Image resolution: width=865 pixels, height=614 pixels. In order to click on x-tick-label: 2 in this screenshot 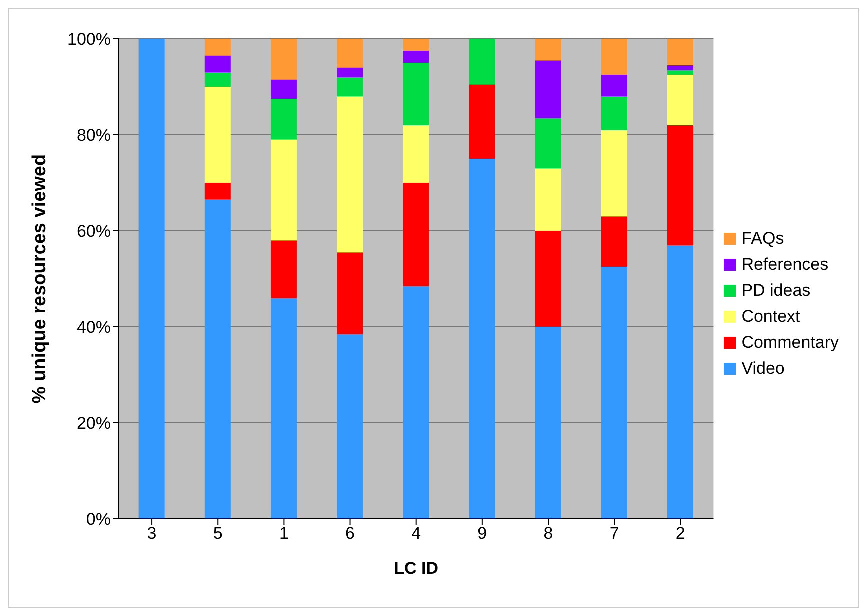, I will do `click(681, 534)`.